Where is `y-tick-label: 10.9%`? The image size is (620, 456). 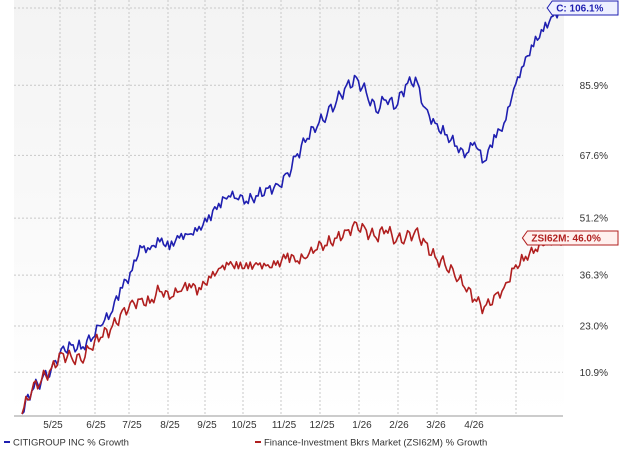 y-tick-label: 10.9% is located at coordinates (594, 373).